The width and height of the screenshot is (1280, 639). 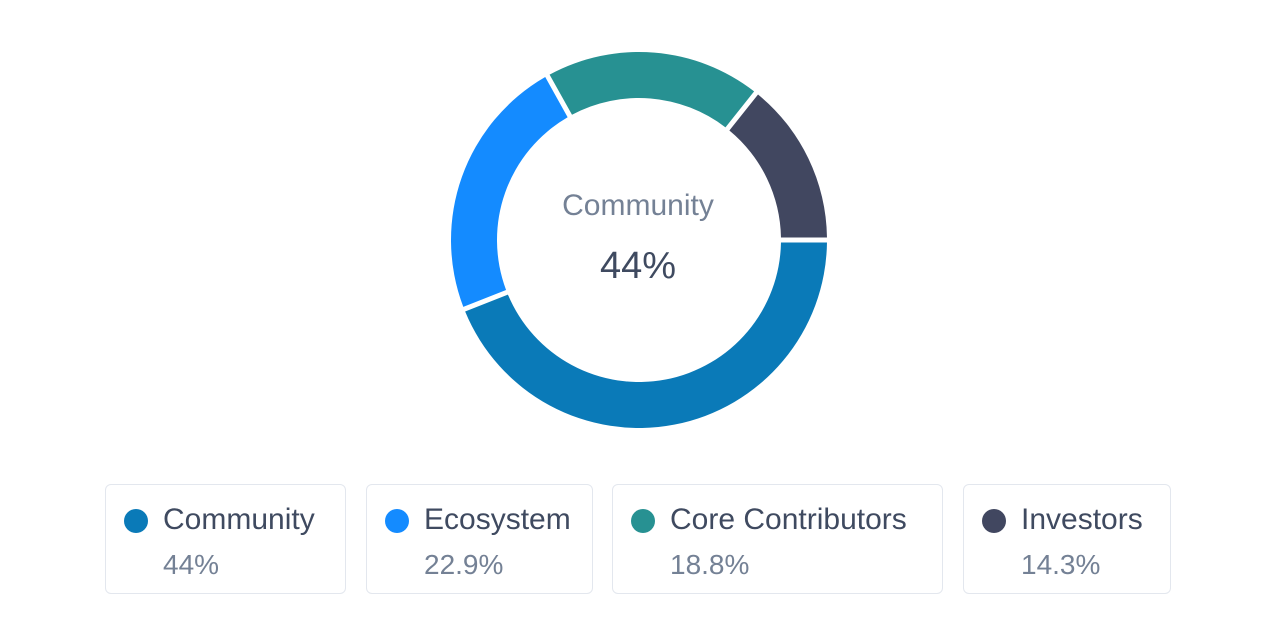 I want to click on legend-value: 14.3%, so click(x=1061, y=564).